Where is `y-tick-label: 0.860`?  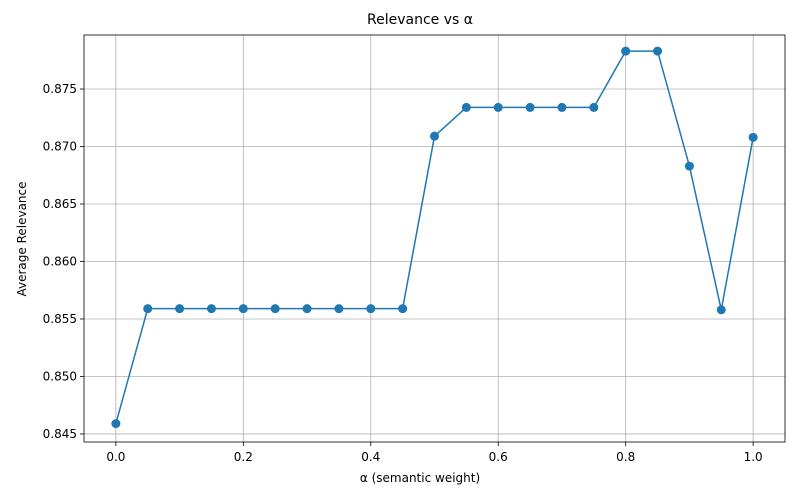
y-tick-label: 0.860 is located at coordinates (60, 261).